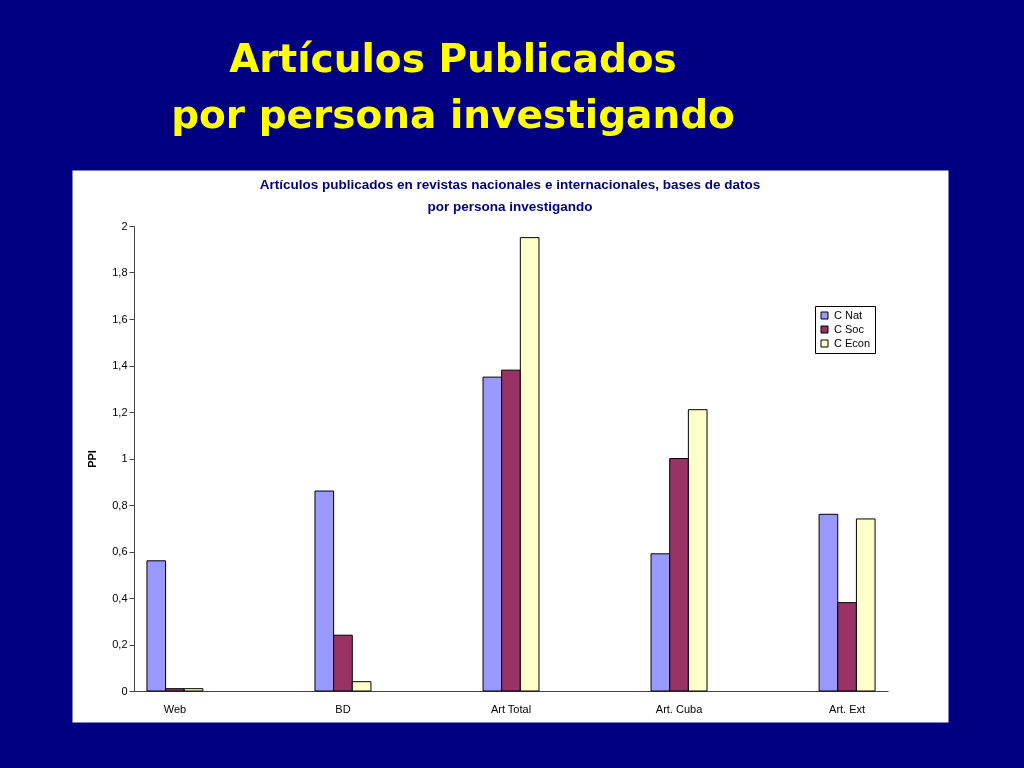 The image size is (1024, 768). What do you see at coordinates (852, 342) in the screenshot?
I see `legend-label: C Econ` at bounding box center [852, 342].